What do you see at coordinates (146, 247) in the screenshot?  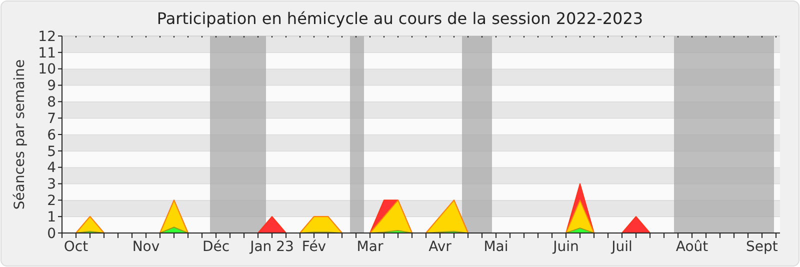 I see `x-tick-label: Nov` at bounding box center [146, 247].